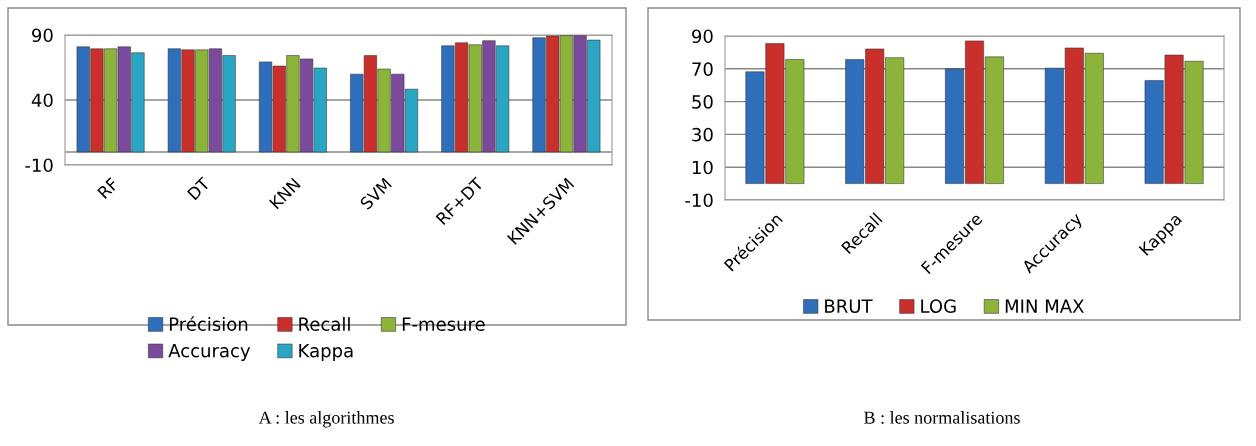 The image size is (1256, 446). What do you see at coordinates (199, 188) in the screenshot?
I see `x-tick-label: DT` at bounding box center [199, 188].